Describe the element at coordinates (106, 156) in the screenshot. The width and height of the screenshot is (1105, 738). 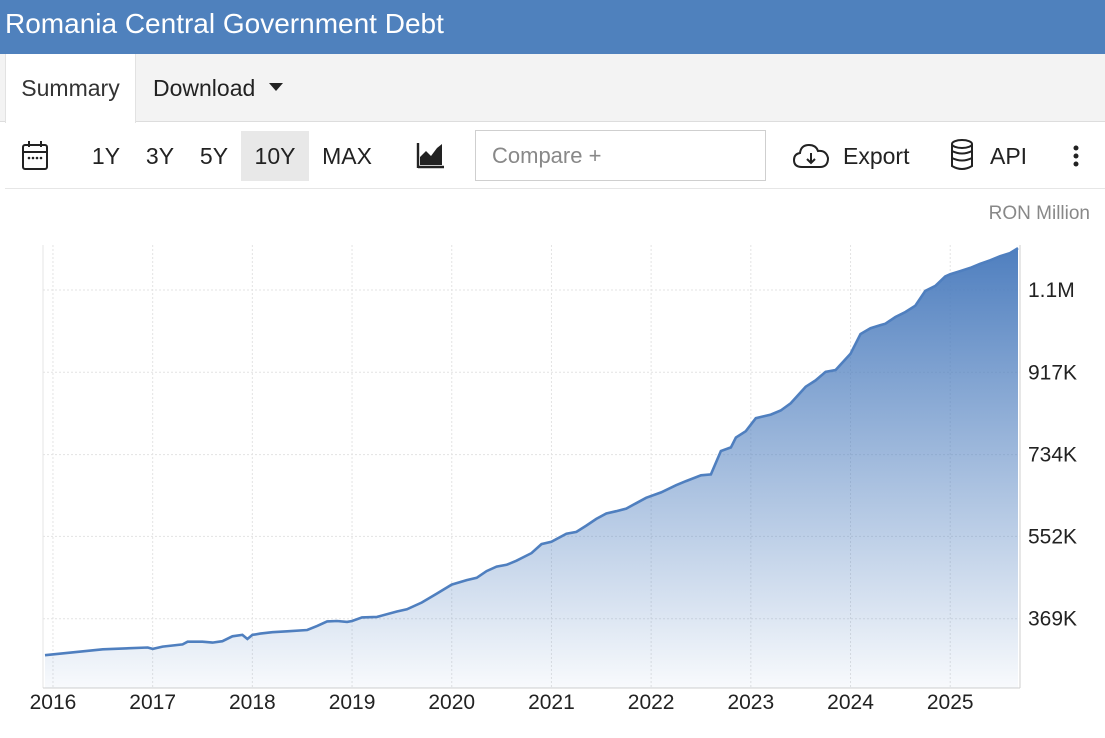
I see `range-1y-button: 1Y` at that location.